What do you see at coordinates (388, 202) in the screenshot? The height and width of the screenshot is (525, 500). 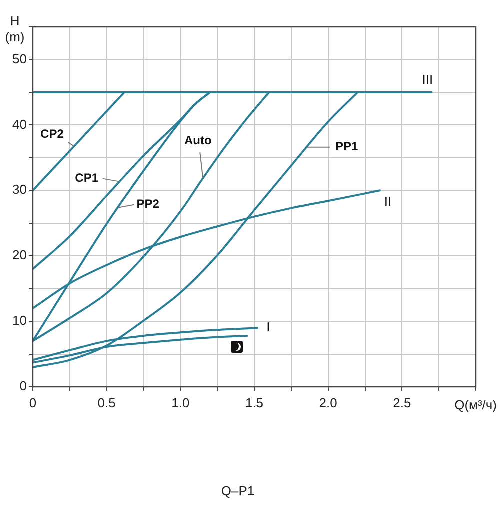 I see `series-label: II` at bounding box center [388, 202].